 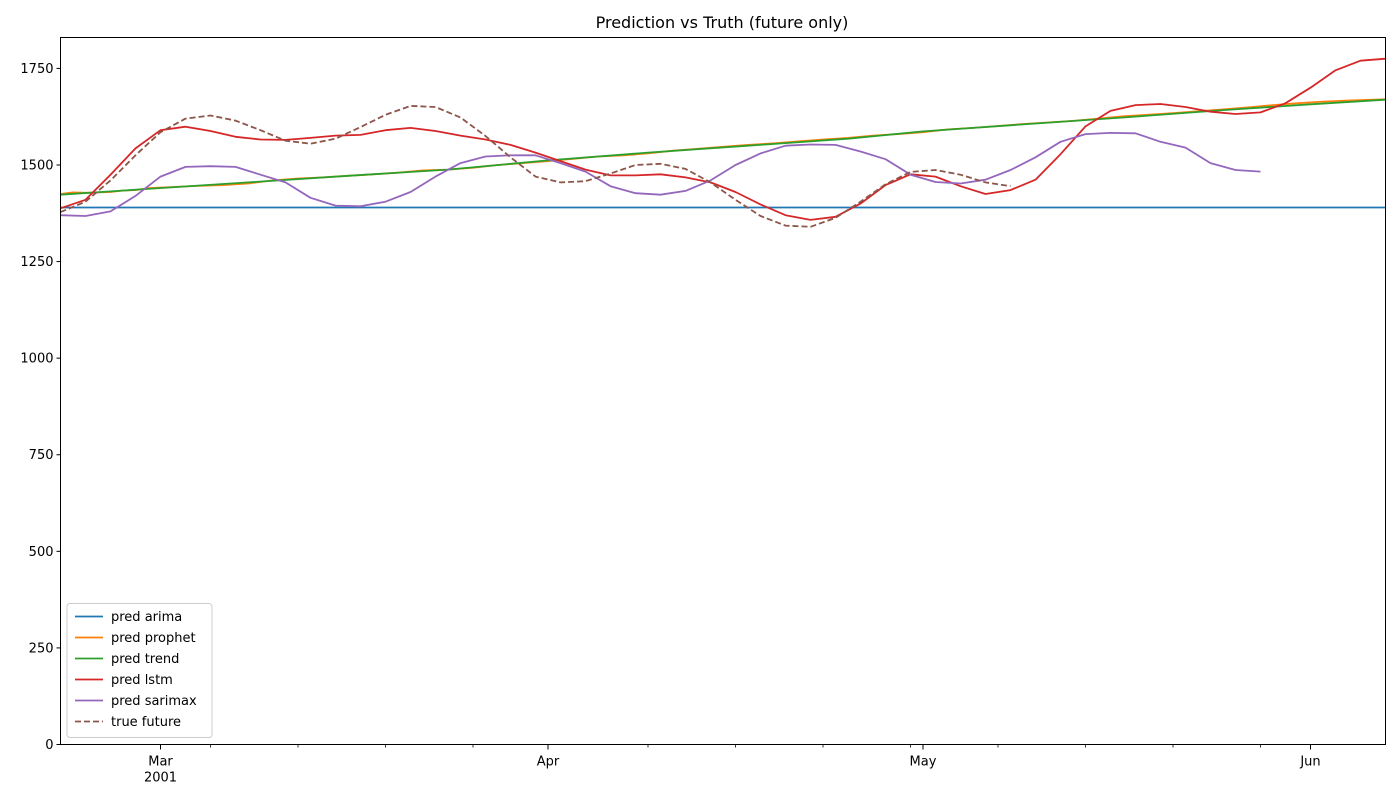 What do you see at coordinates (660, 174) in the screenshot?
I see `series-line-pred-sarimax` at bounding box center [660, 174].